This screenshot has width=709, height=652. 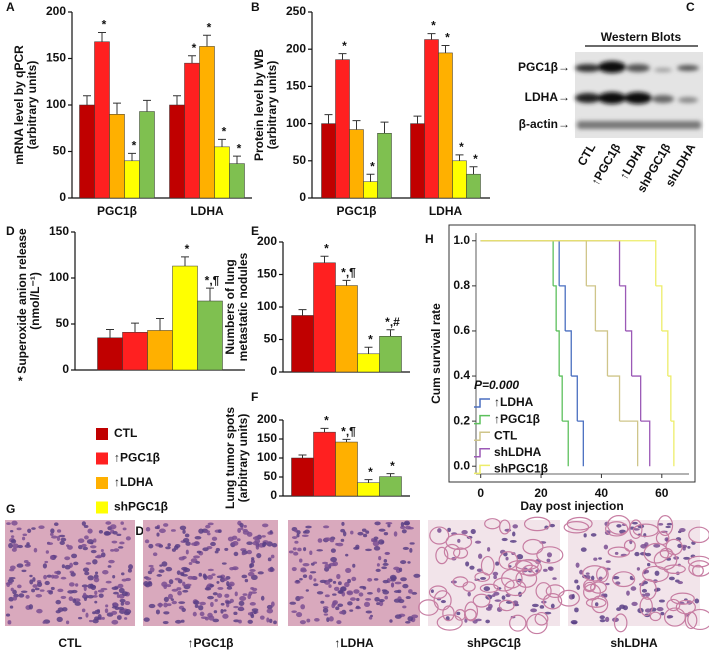 I want to click on band, so click(x=663, y=99).